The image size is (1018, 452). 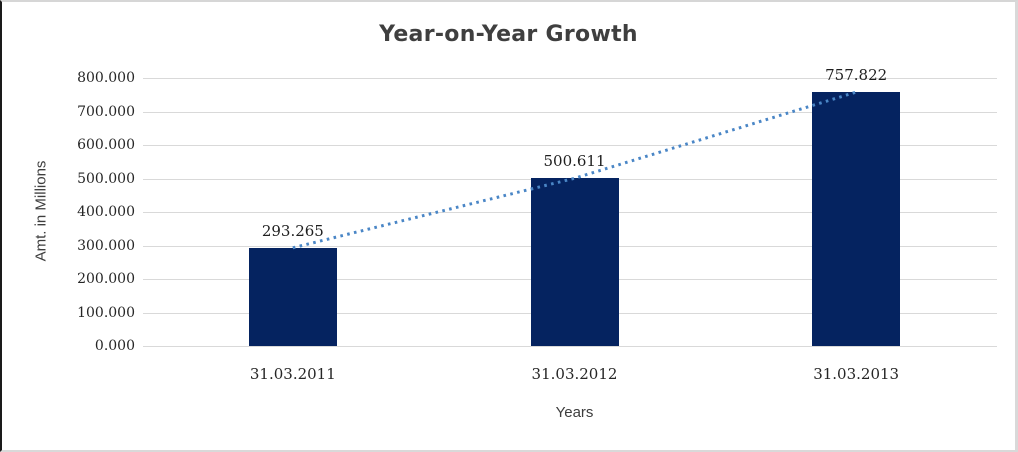 I want to click on bar-data-label: 293.265, so click(x=292, y=230).